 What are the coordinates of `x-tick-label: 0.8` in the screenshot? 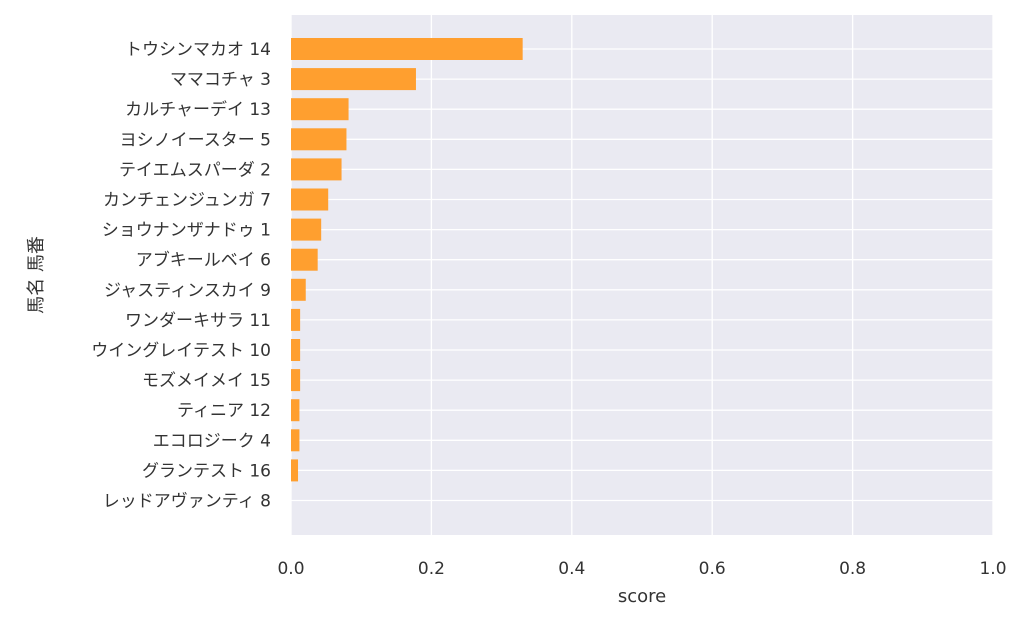 It's located at (852, 569).